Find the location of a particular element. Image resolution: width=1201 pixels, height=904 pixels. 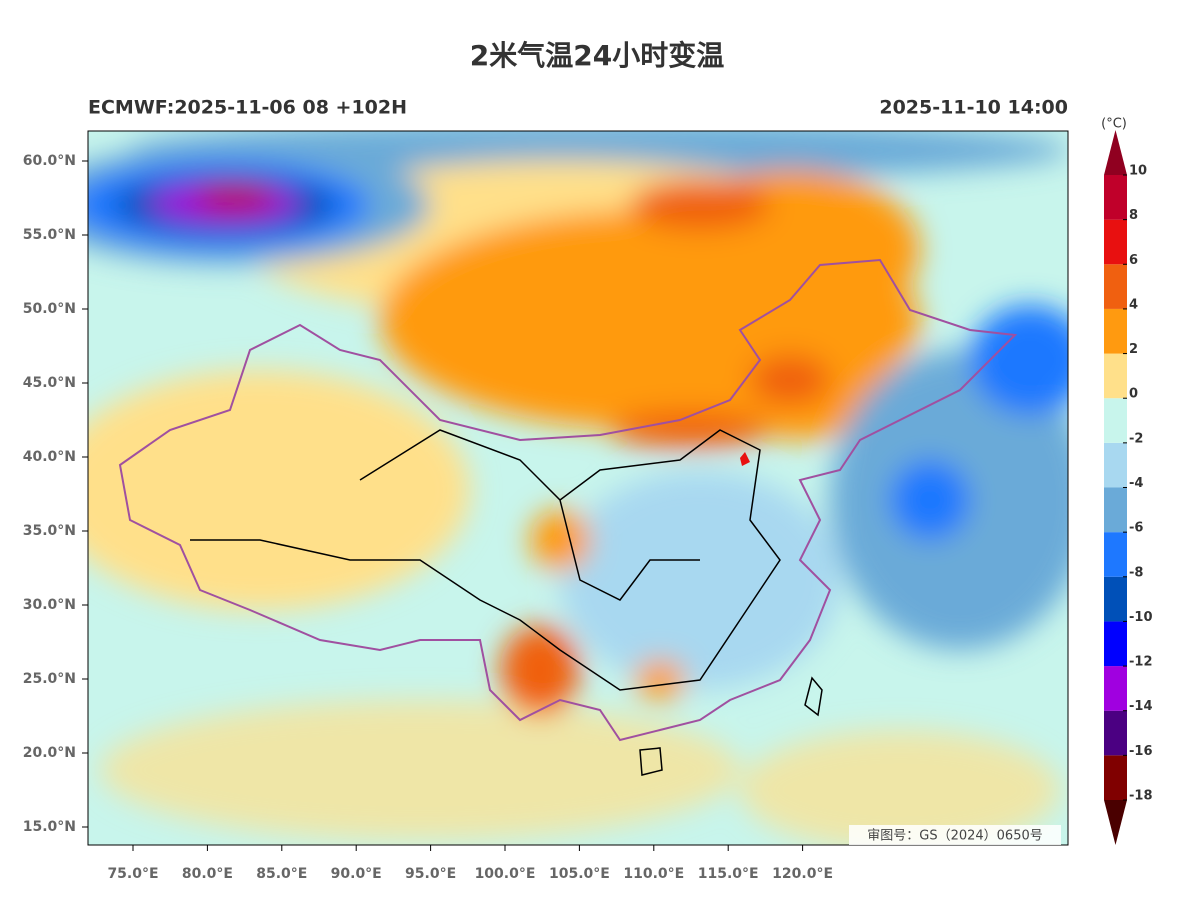

colorbar-high is located at coordinates (1115, 152).